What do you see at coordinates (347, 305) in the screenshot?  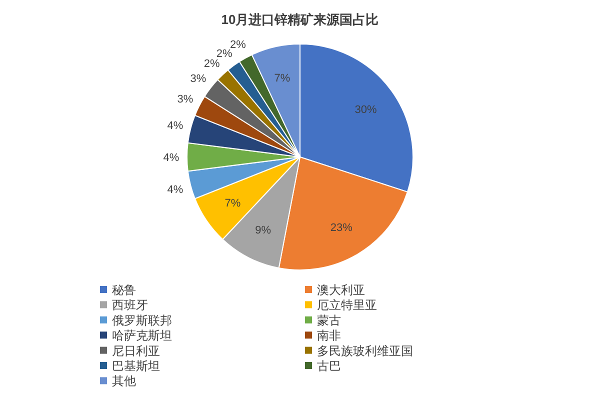 I see `legend-label: 厄立特里亚` at bounding box center [347, 305].